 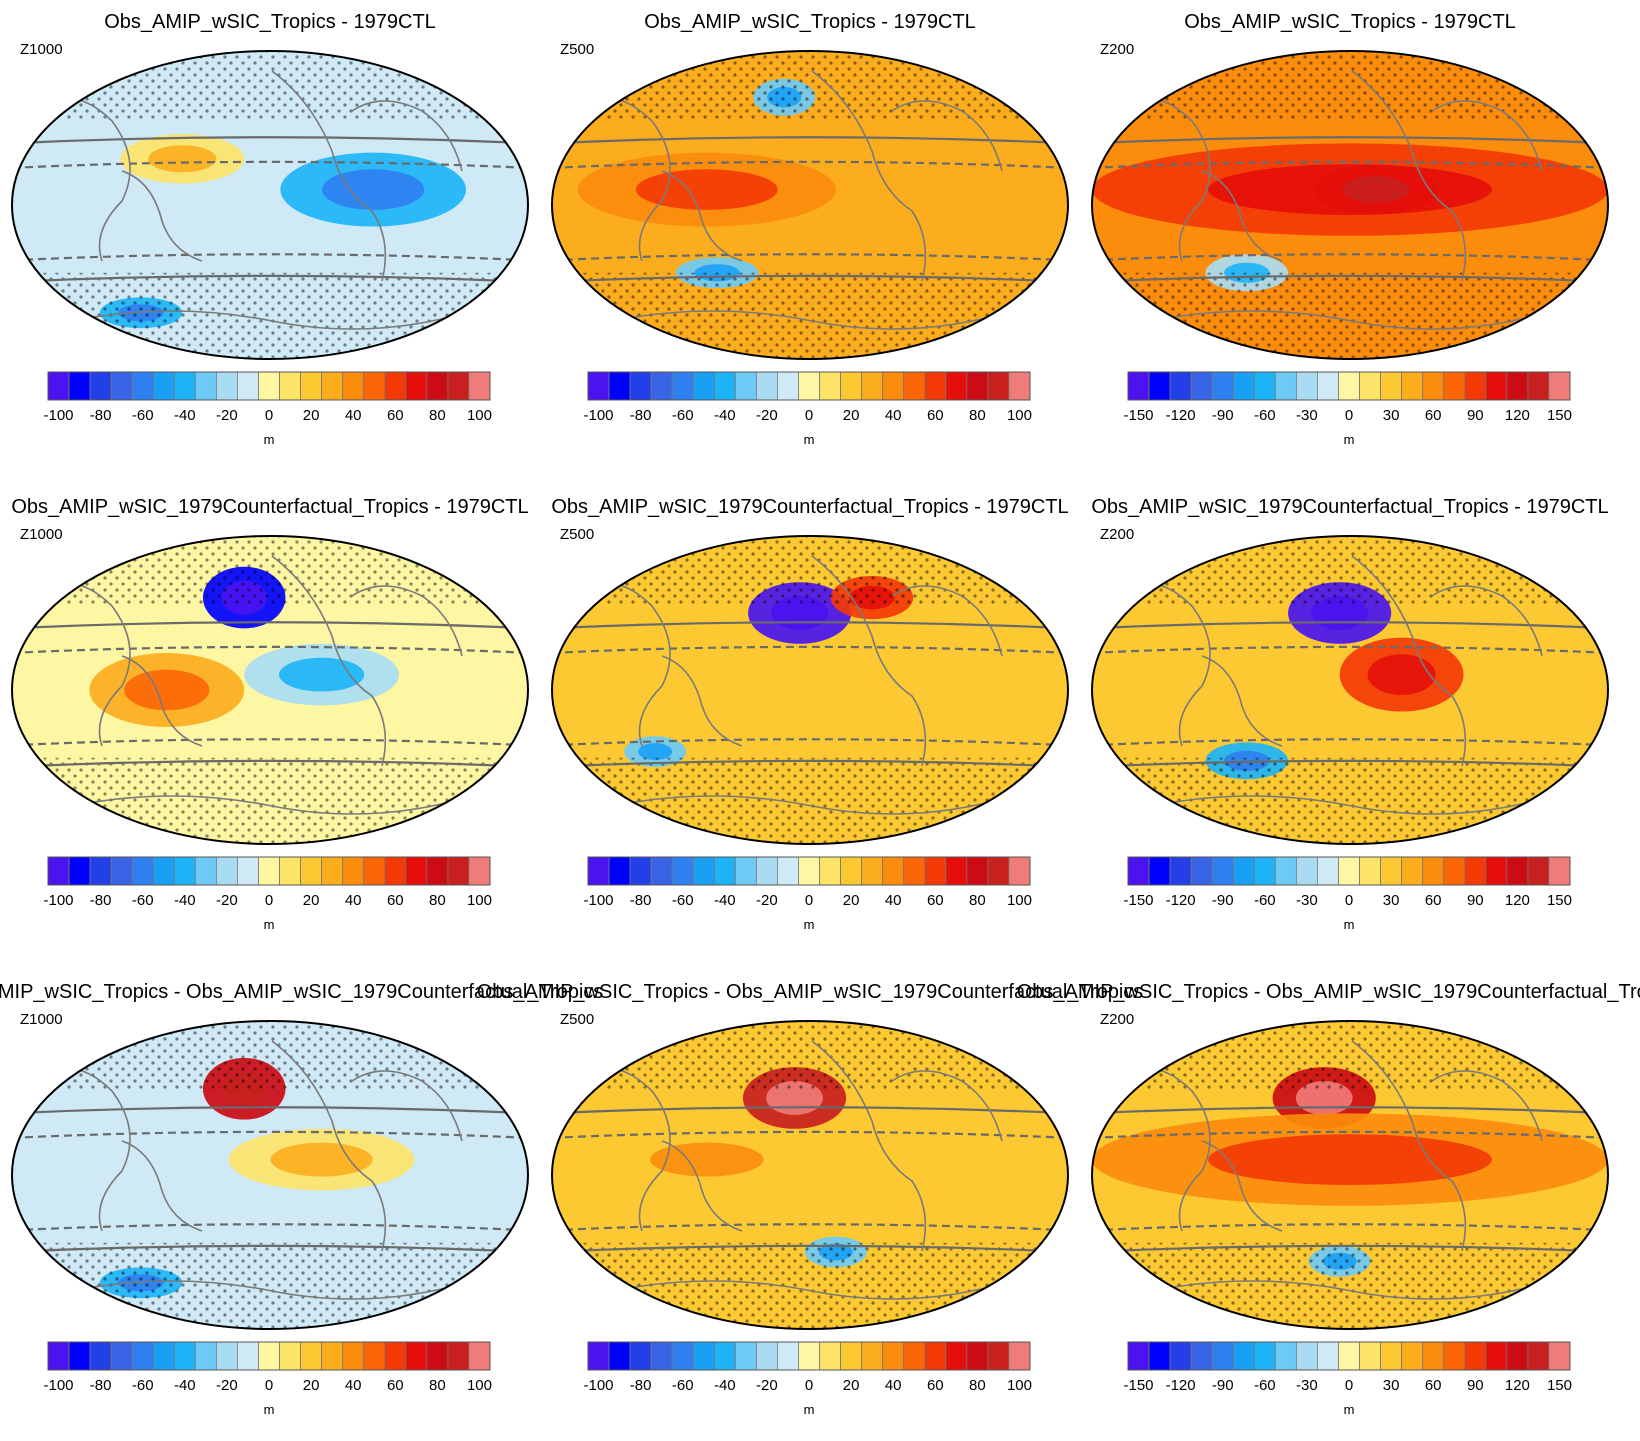 What do you see at coordinates (41, 1019) in the screenshot?
I see `level-label: Z1000` at bounding box center [41, 1019].